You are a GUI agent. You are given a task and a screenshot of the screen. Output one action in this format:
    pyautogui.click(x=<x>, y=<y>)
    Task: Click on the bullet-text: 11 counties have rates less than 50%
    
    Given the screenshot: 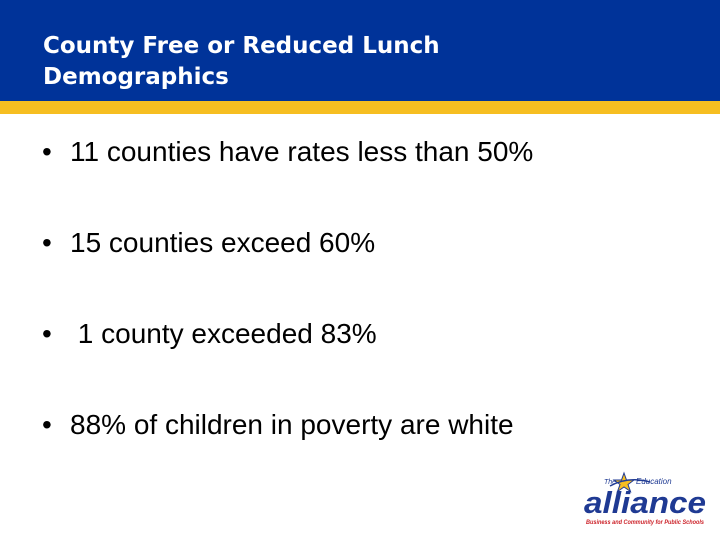 What is the action you would take?
    pyautogui.click(x=302, y=151)
    